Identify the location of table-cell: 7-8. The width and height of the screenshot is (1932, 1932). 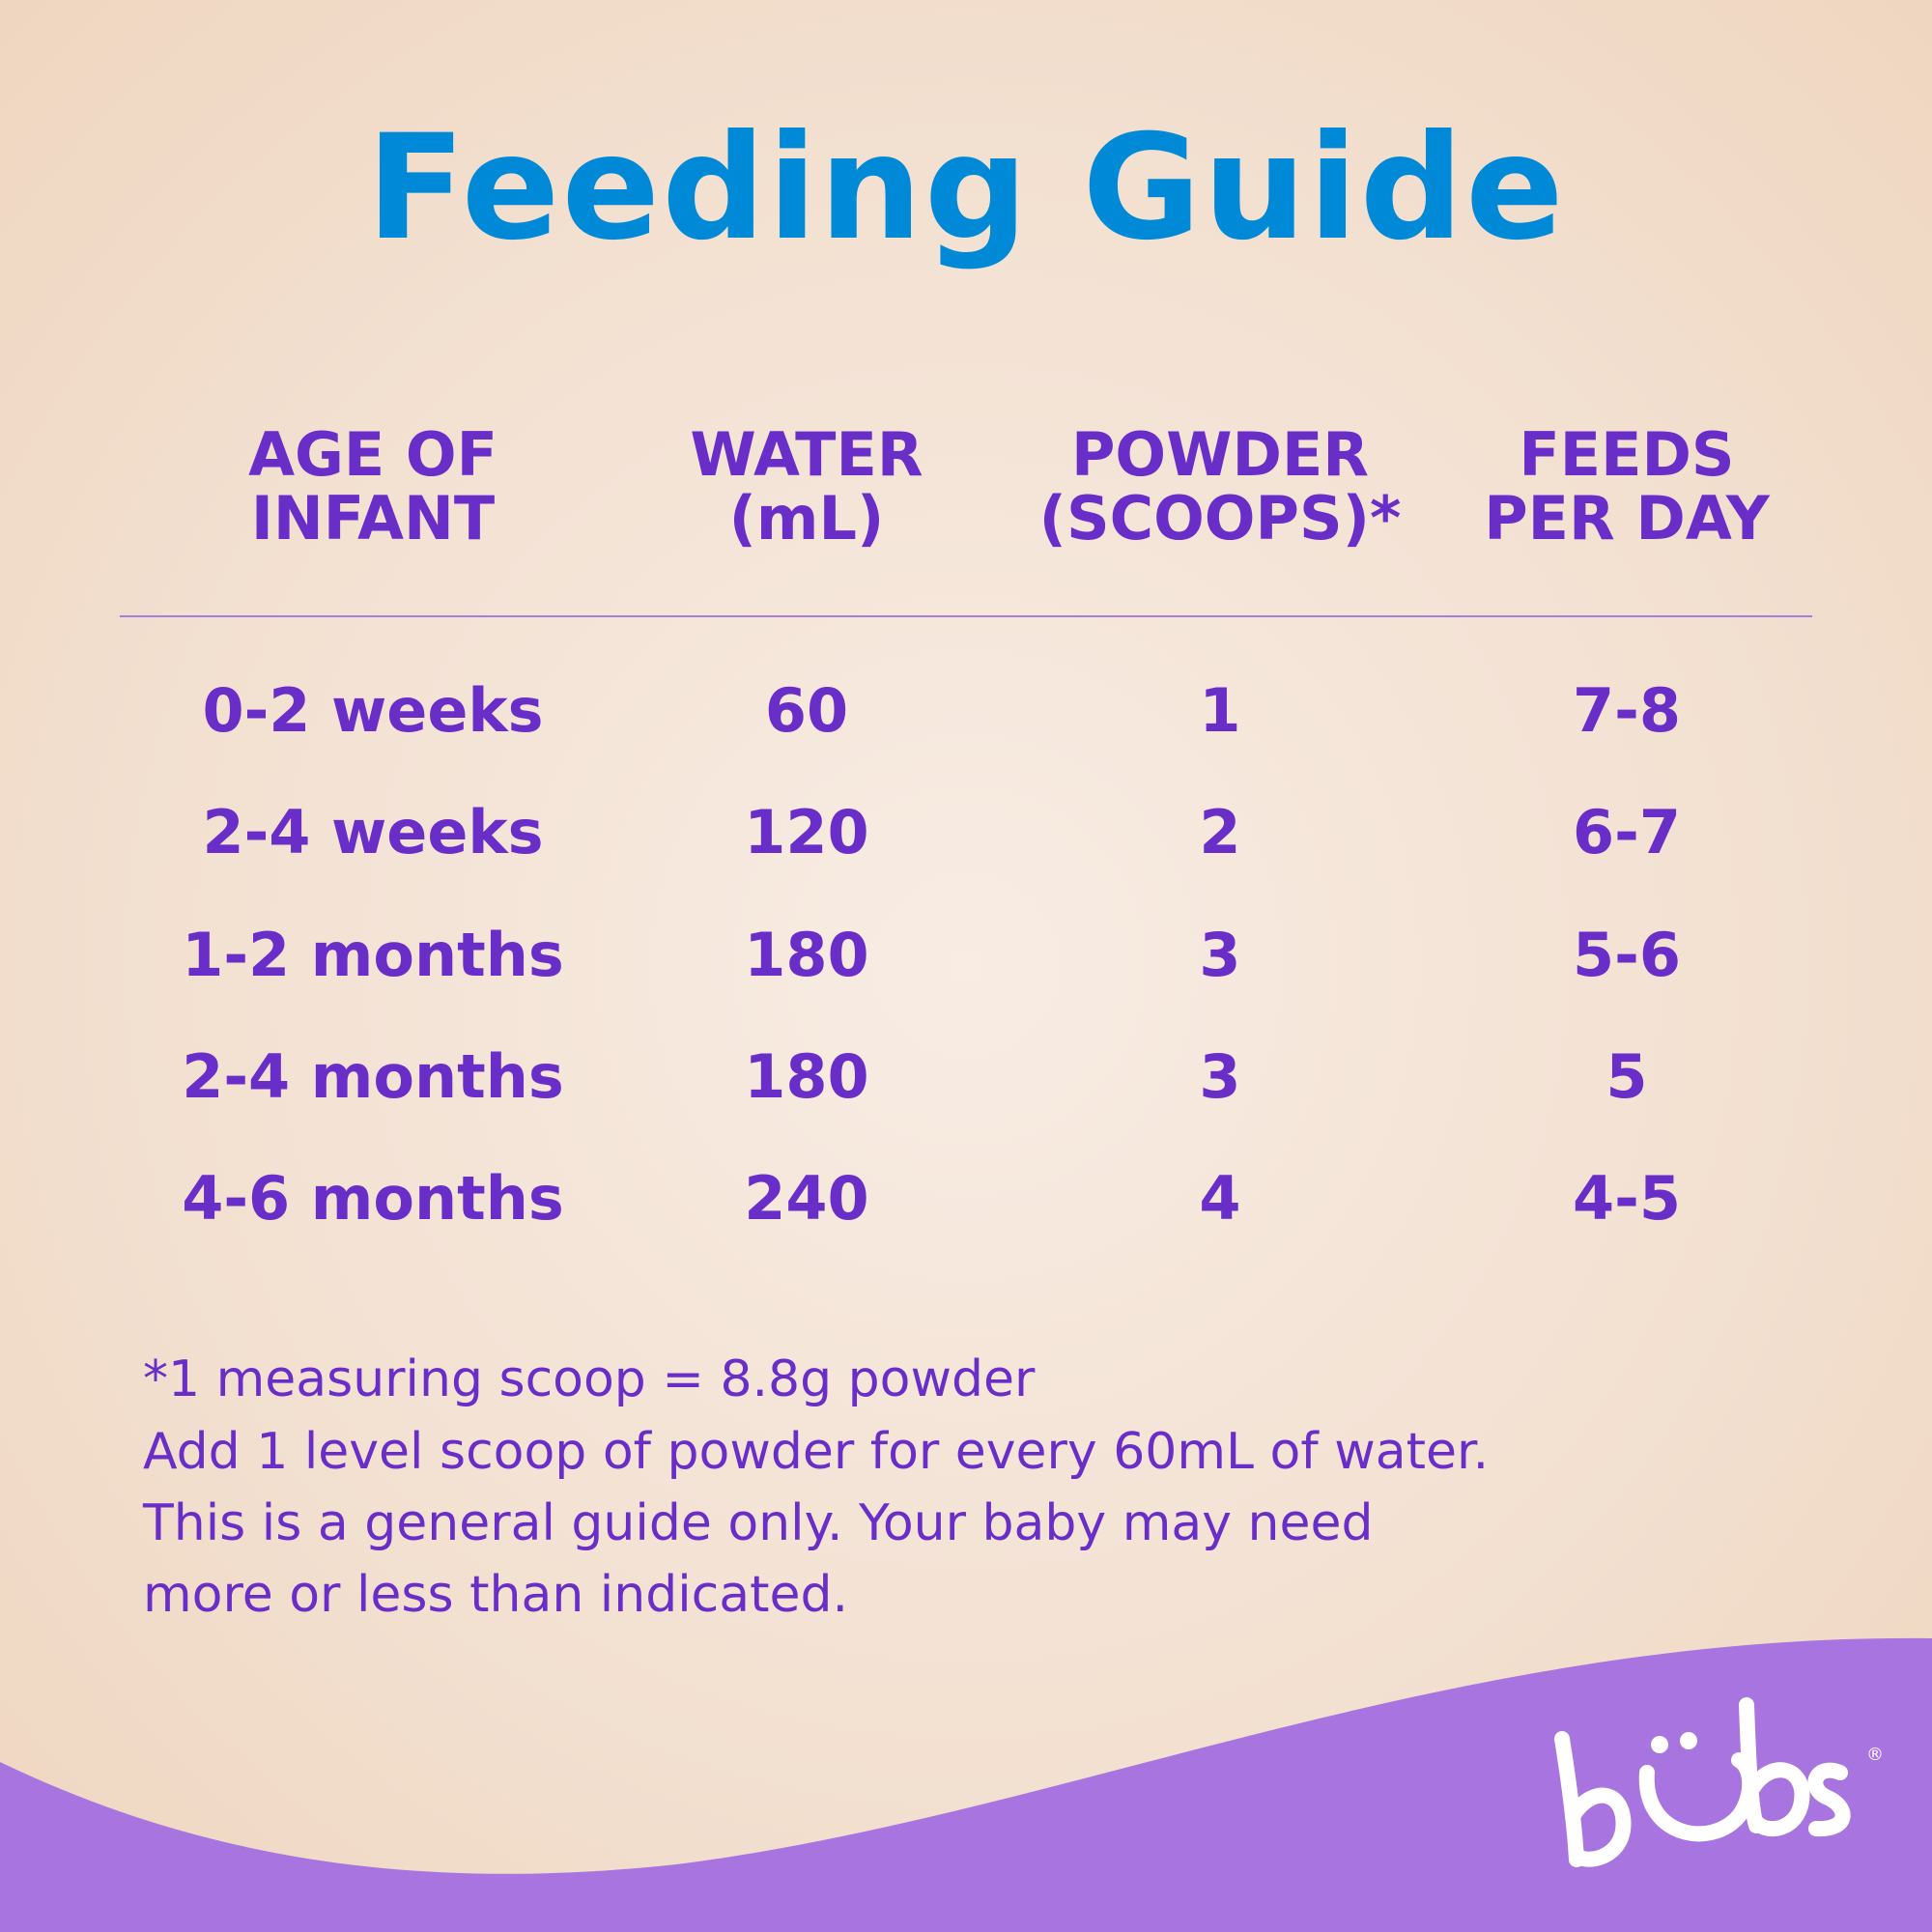
(1626, 710).